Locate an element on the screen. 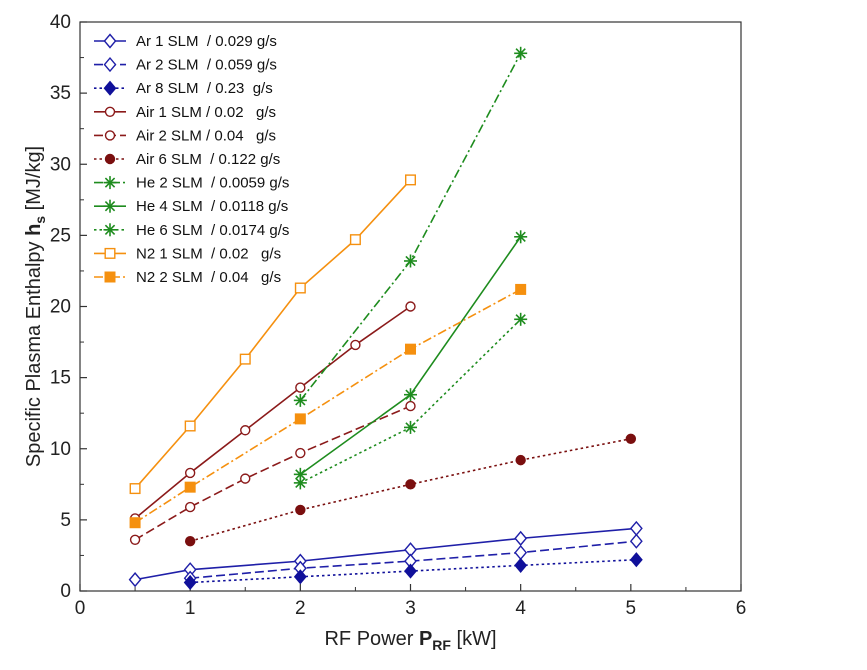 This screenshot has width=867, height=670. y-axis-label-prefix: Specific Plasma Enthalpy is located at coordinates (34, 351).